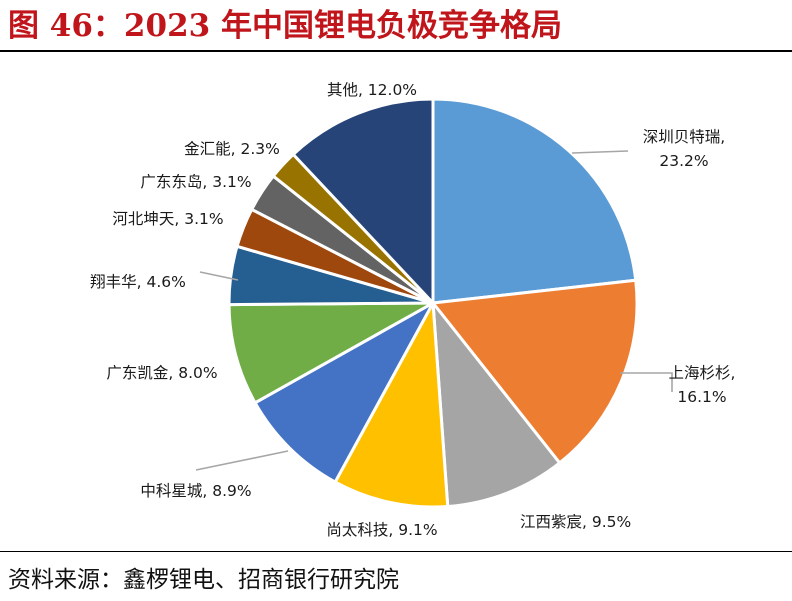 The image size is (792, 601). Describe the element at coordinates (167, 219) in the screenshot. I see `slice-label: 河北坤天, 3.1%` at that location.